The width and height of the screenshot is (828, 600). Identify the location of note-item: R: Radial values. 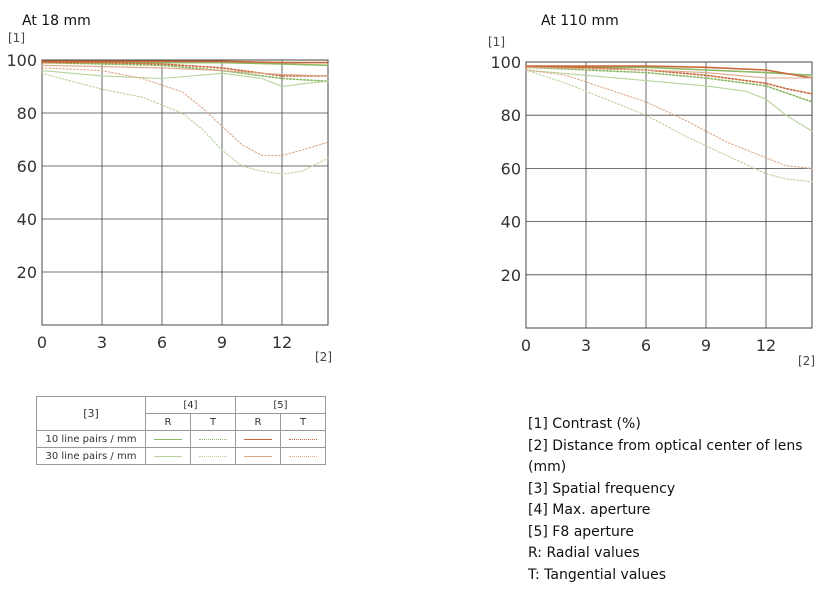
(584, 553).